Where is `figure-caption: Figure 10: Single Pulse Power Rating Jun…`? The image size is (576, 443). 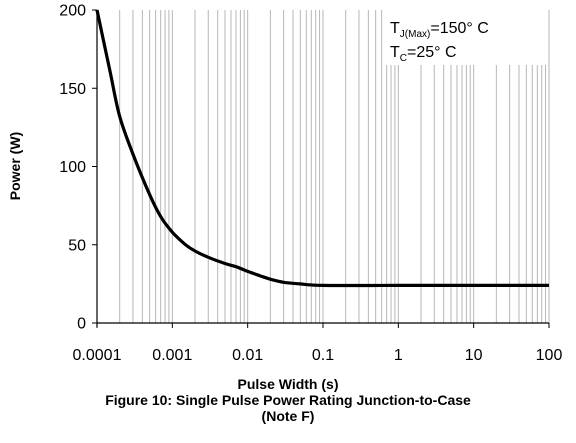 figure-caption: Figure 10: Single Pulse Power Rating Jun… is located at coordinates (288, 400).